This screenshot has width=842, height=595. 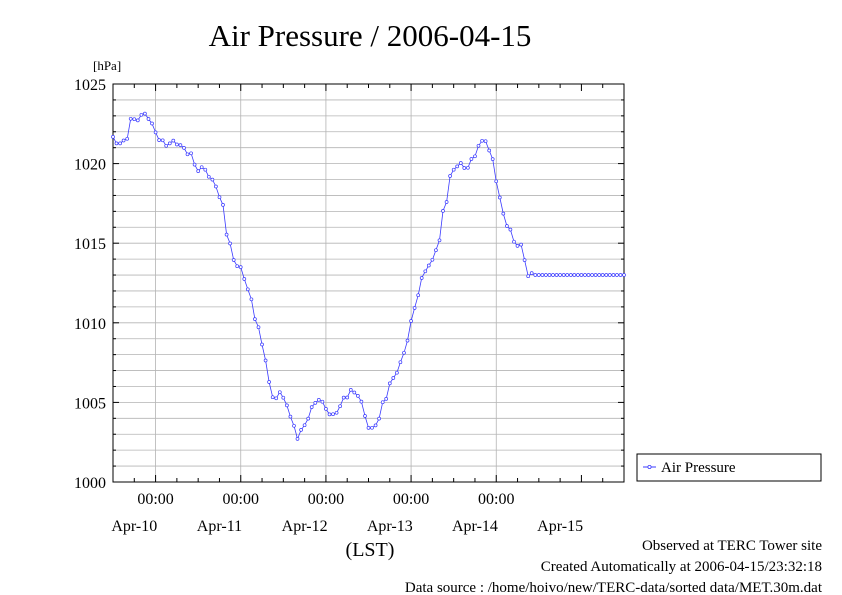 I want to click on x-date-label: Apr-15, so click(x=560, y=526).